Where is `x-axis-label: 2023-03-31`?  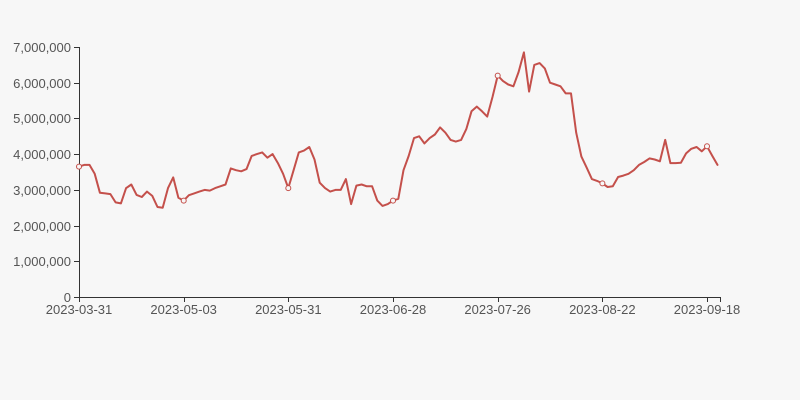
x-axis-label: 2023-03-31 is located at coordinates (79, 309).